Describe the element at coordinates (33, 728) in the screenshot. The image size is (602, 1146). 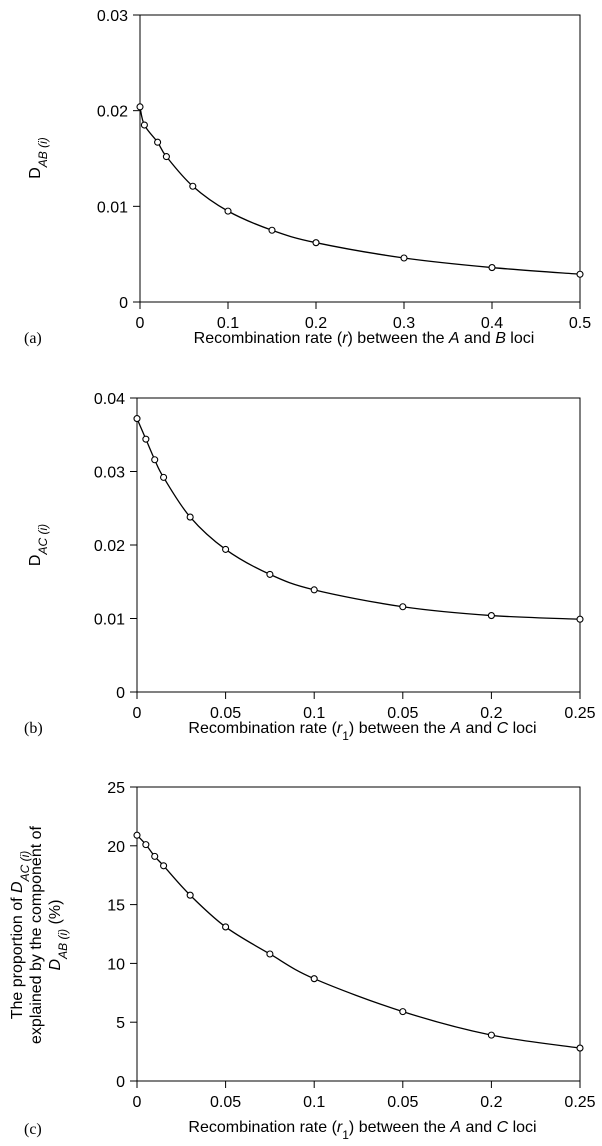
I see `panel-label: (b)` at that location.